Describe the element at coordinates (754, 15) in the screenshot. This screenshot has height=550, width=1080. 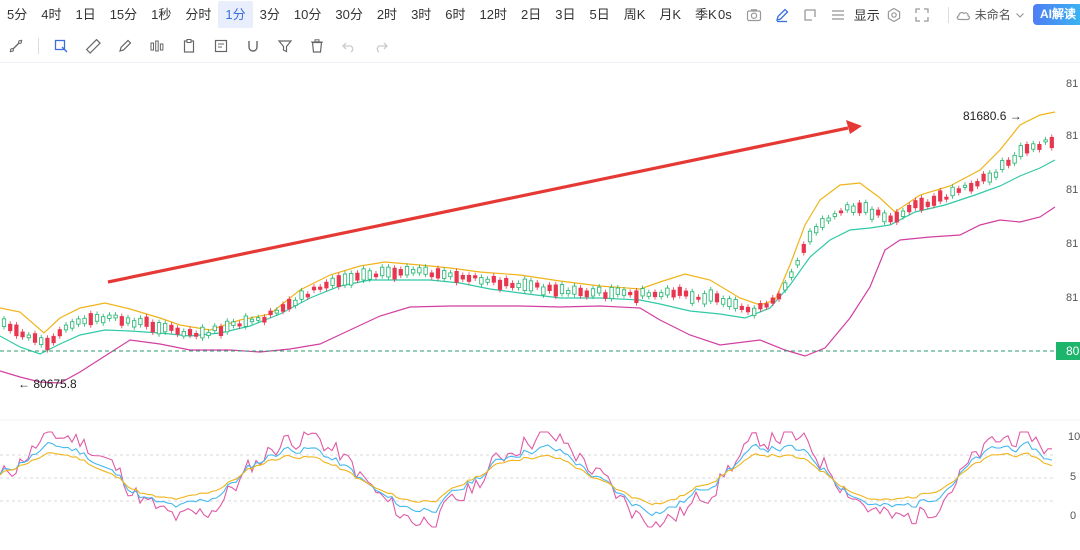
I see `camera-icon` at that location.